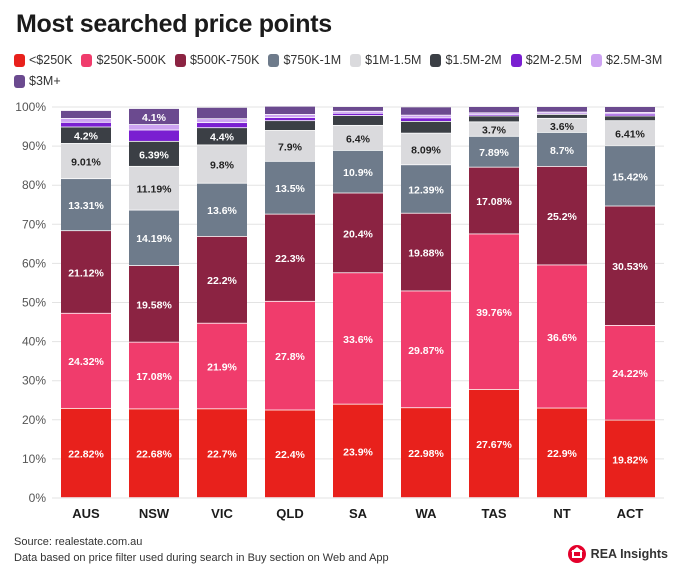  I want to click on x-tick-label: TAS, so click(493, 513).